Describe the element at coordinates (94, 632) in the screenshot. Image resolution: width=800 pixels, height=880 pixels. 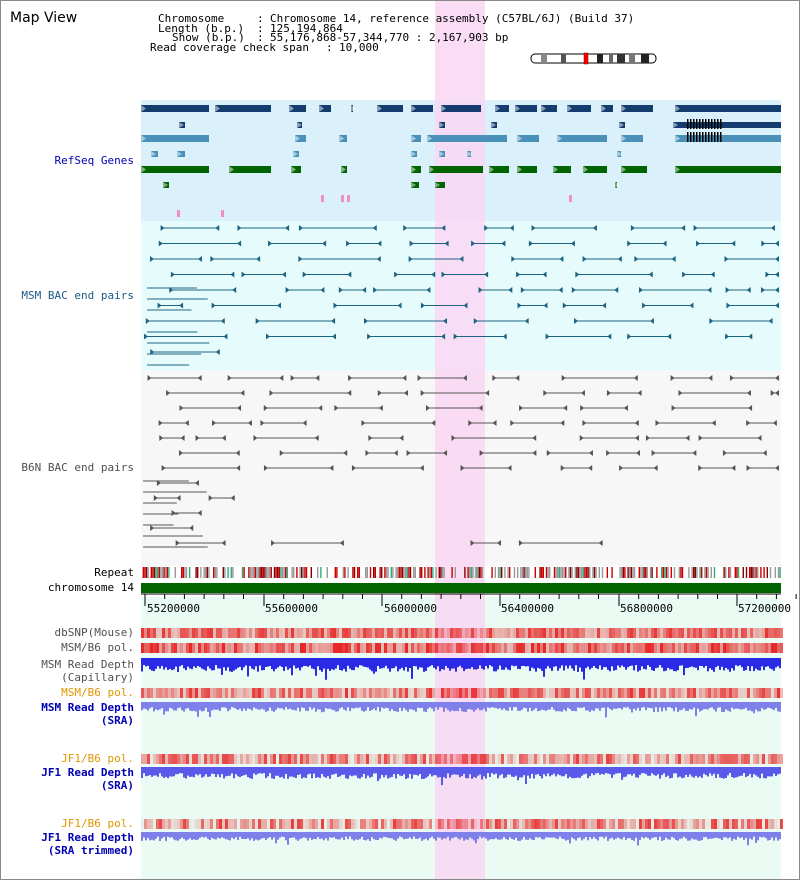
I see `dbsnp-label: dbSNP(Mouse)` at that location.